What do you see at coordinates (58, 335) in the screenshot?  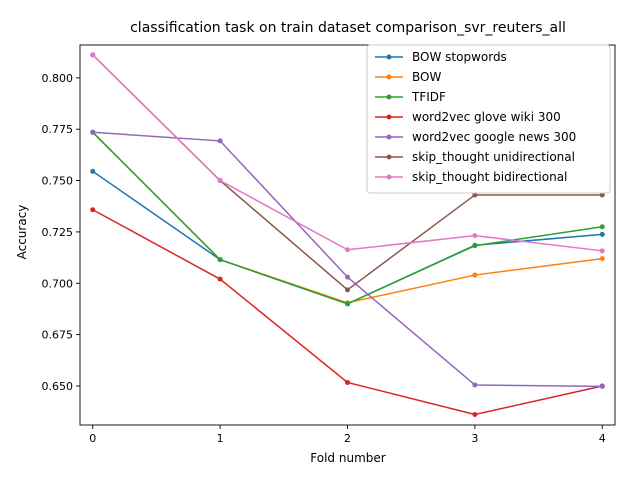 I see `y-tick-label: 0.675` at bounding box center [58, 335].